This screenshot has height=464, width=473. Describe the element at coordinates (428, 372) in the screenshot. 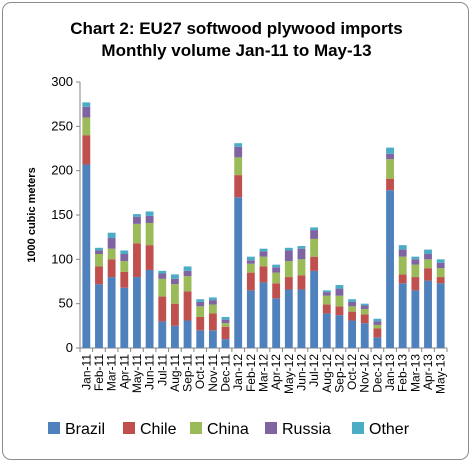

I see `x-tick-label: Apr-13` at that location.